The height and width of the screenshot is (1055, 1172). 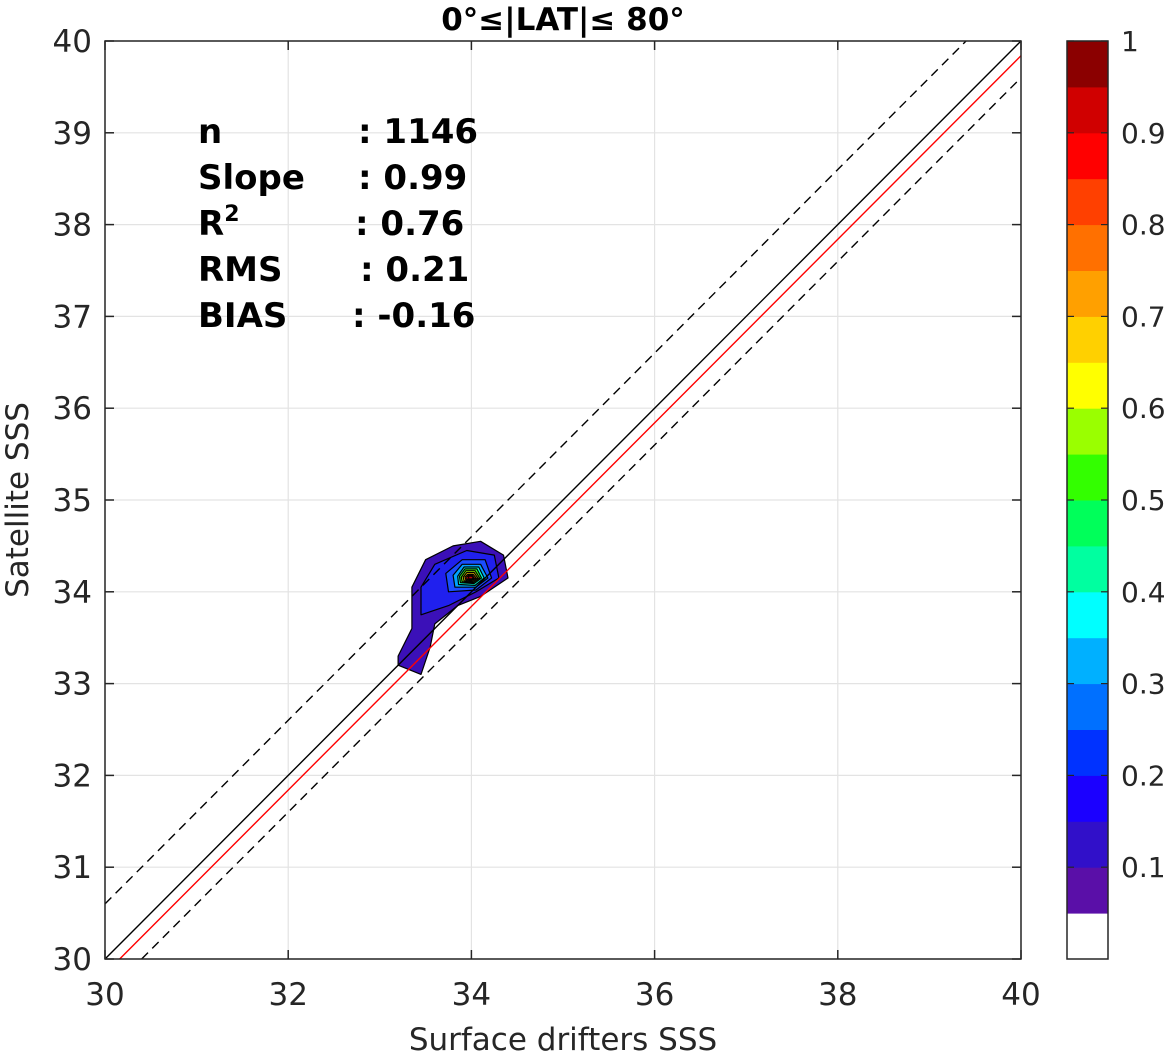 What do you see at coordinates (1143, 775) in the screenshot?
I see `colorbar-tick-label: 0.2` at bounding box center [1143, 775].